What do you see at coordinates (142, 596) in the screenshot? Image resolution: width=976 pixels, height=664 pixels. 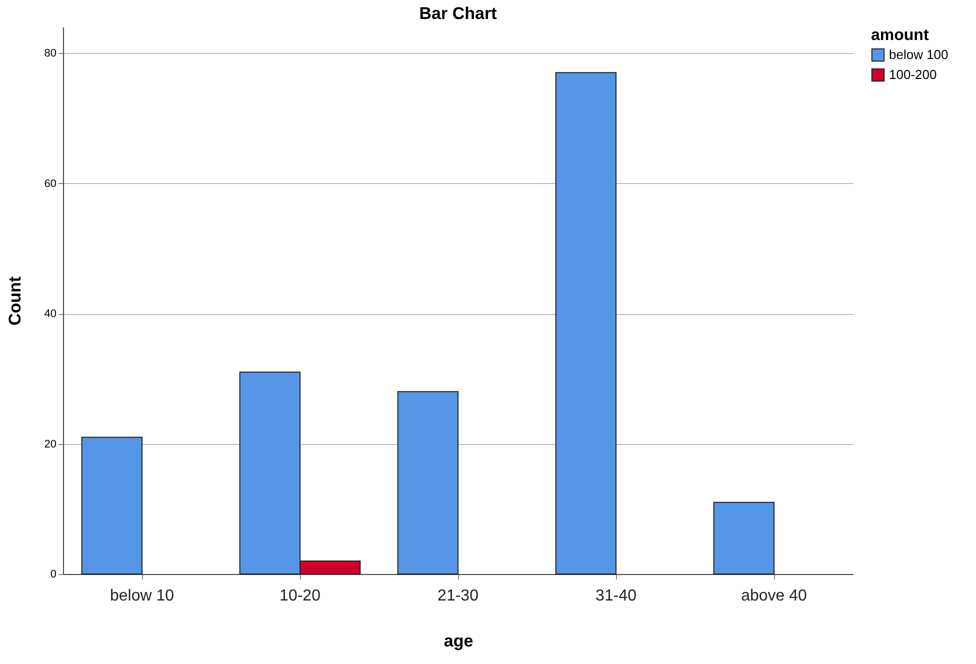 I see `x-tick-label: below 10` at bounding box center [142, 596].